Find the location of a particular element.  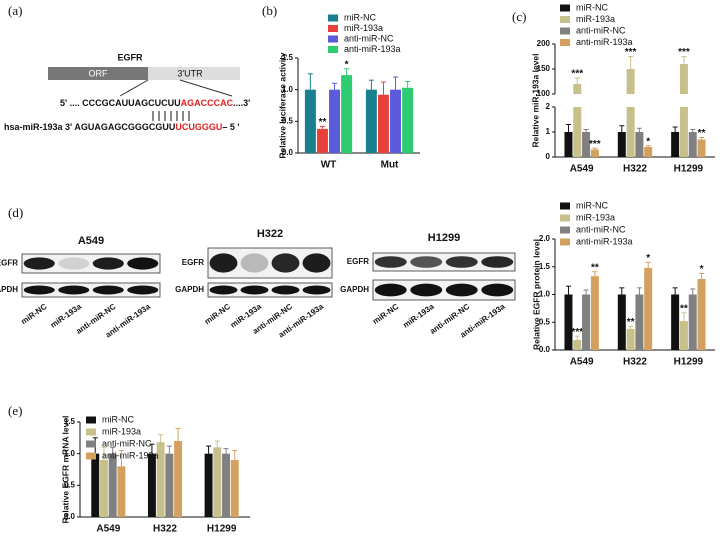

orf-label: ORF is located at coordinates (99, 73).